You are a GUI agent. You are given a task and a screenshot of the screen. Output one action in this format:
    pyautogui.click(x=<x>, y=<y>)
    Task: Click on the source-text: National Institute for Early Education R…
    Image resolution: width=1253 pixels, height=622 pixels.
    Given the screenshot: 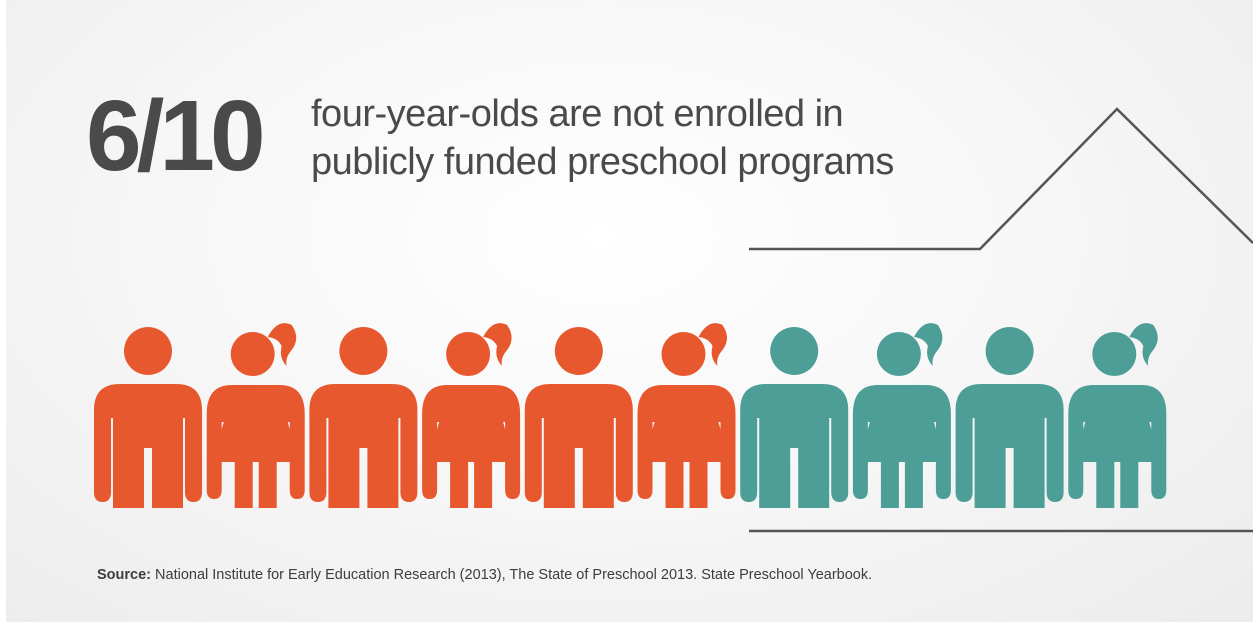 What is the action you would take?
    pyautogui.click(x=512, y=575)
    